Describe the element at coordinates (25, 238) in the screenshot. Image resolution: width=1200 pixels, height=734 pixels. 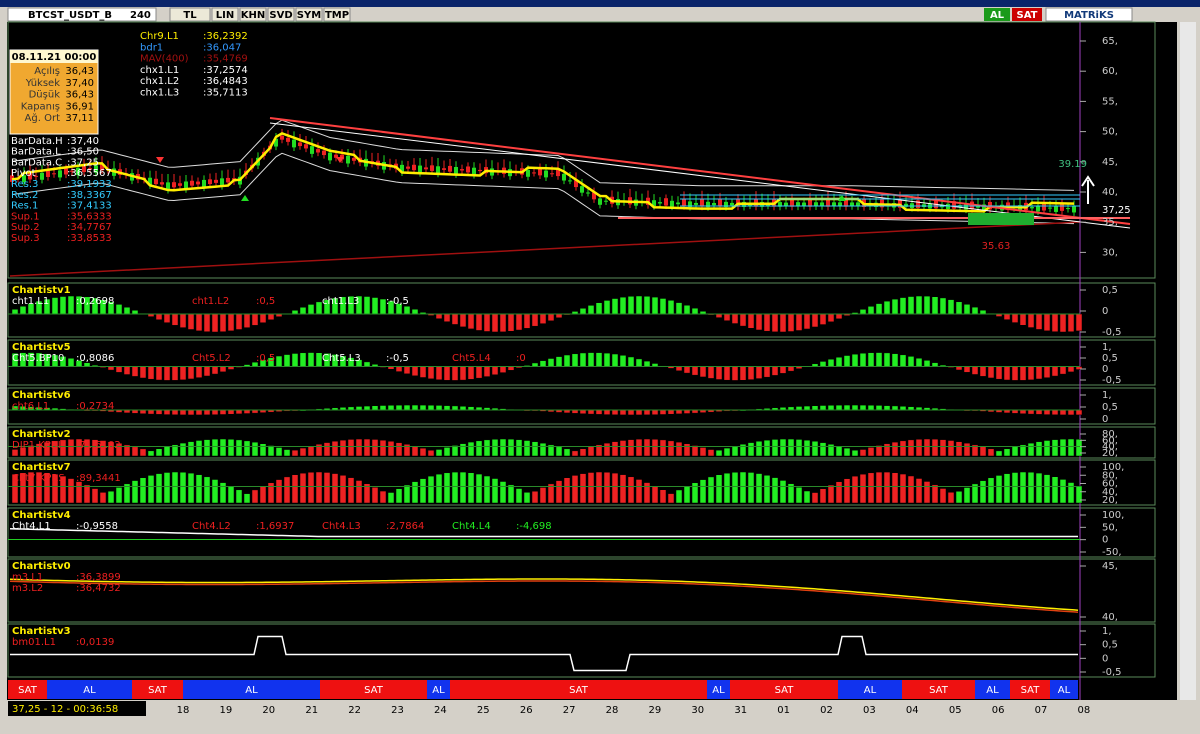
I see `legend-name: Sup.3` at that location.